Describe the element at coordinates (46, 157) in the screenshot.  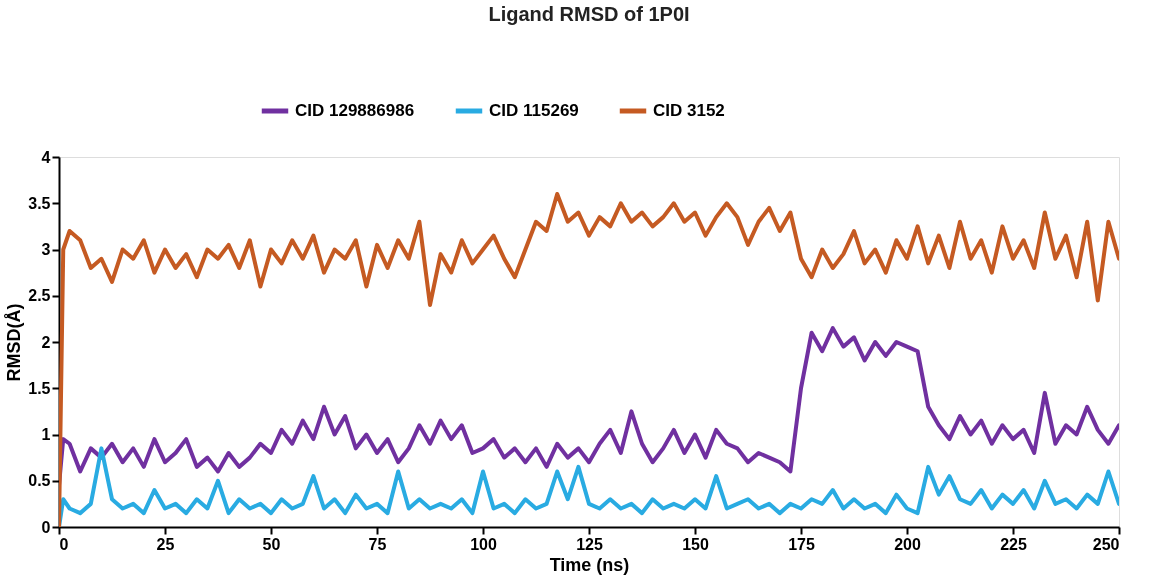
I see `y-tick-label: 4` at that location.